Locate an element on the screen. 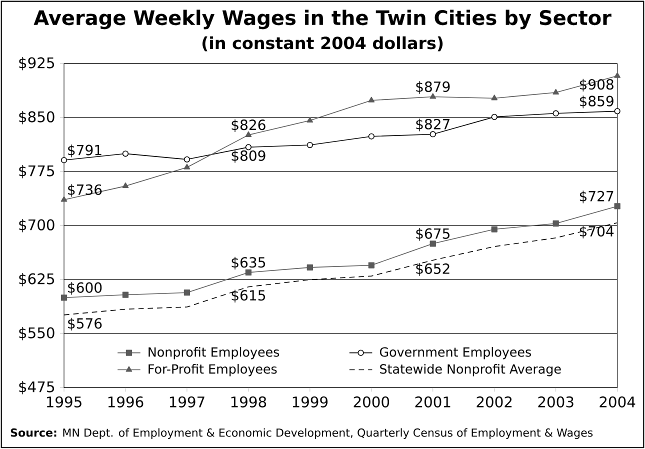 This screenshot has height=449, width=645. data-label: $704 is located at coordinates (597, 232).